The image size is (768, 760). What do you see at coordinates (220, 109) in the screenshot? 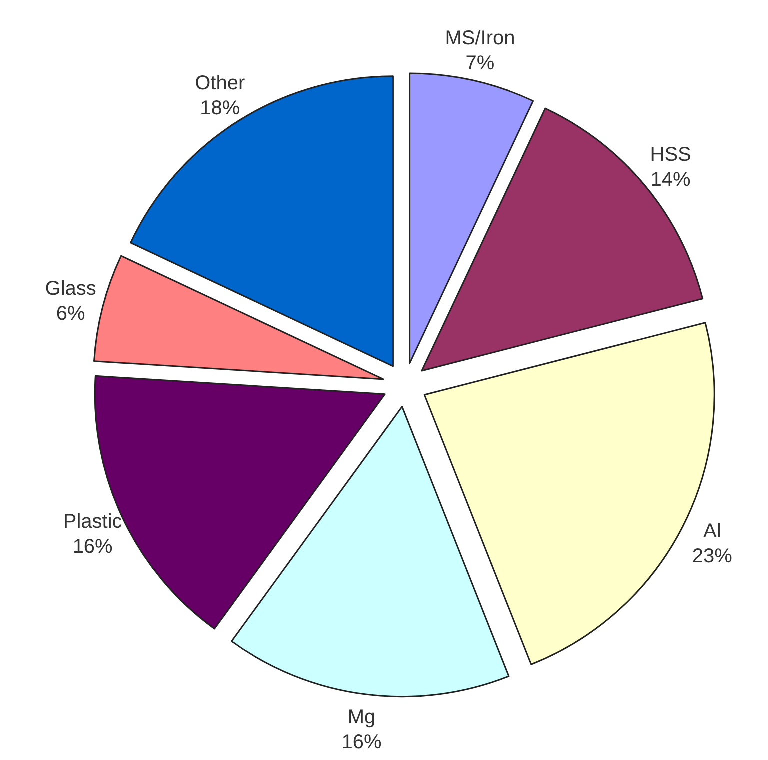
I see `data-label: 18%` at bounding box center [220, 109].